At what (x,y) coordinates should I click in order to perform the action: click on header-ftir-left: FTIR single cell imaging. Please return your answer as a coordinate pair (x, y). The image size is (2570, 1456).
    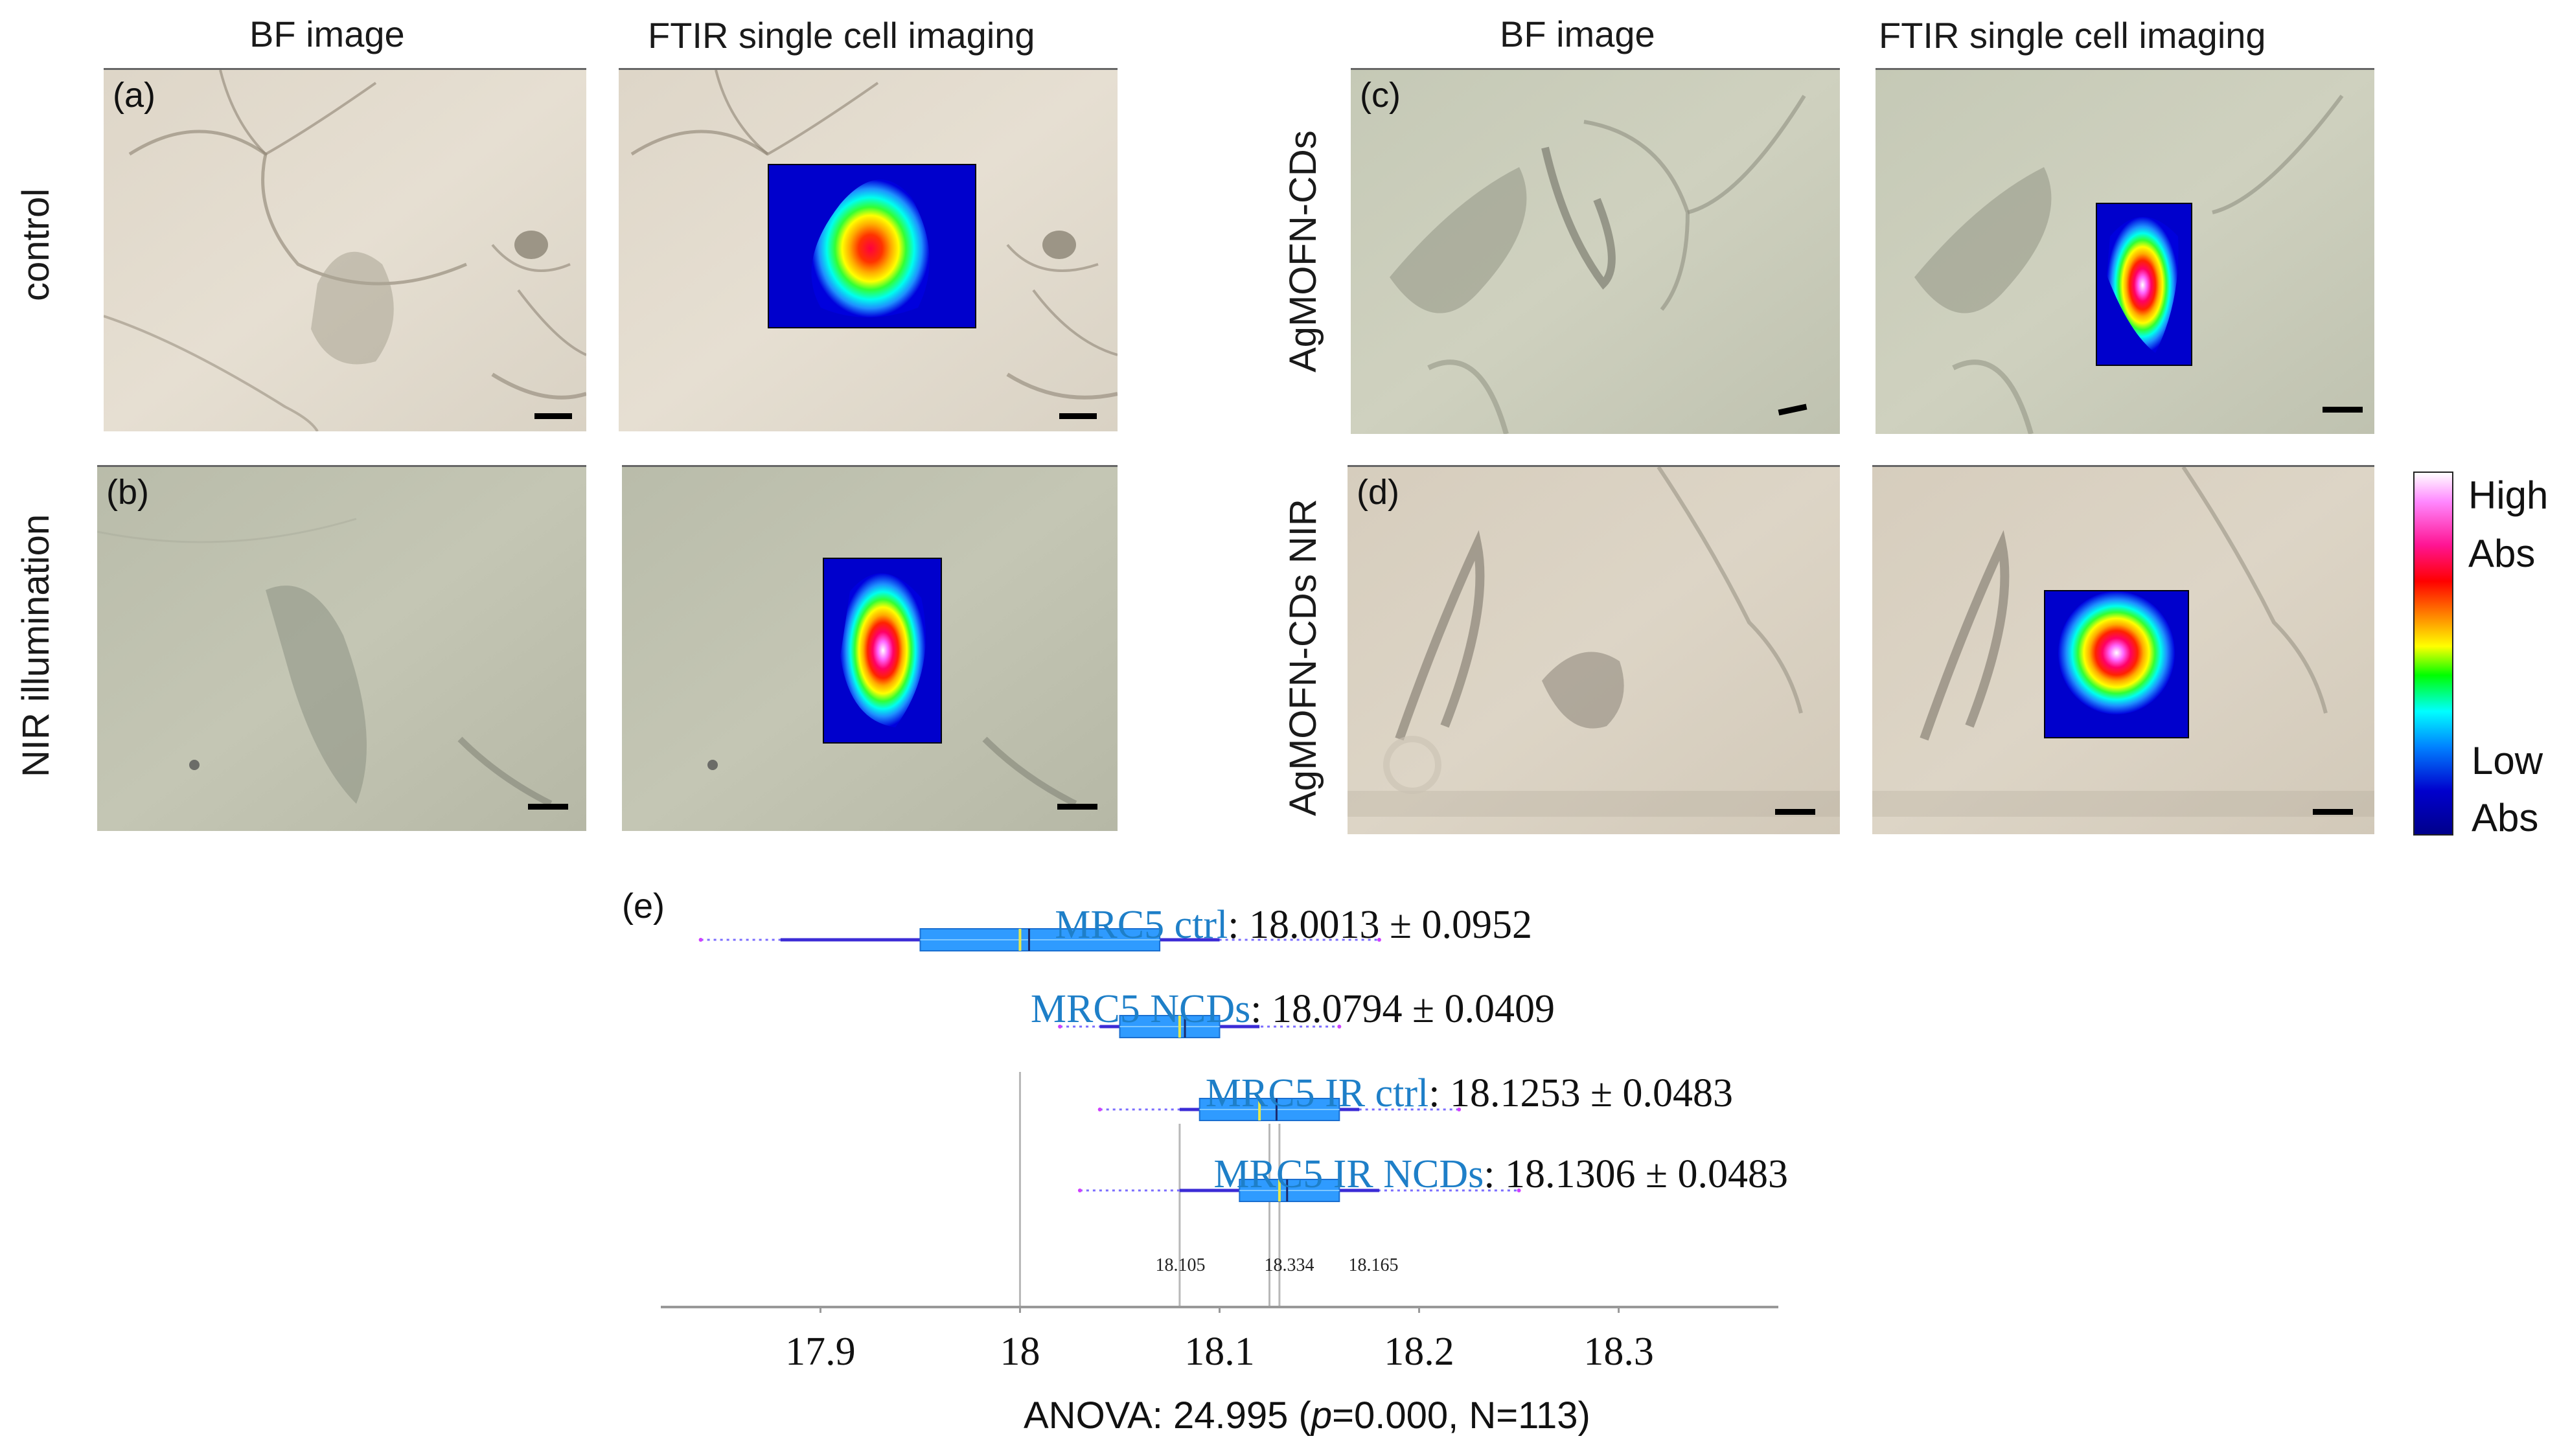
    Looking at the image, I should click on (841, 35).